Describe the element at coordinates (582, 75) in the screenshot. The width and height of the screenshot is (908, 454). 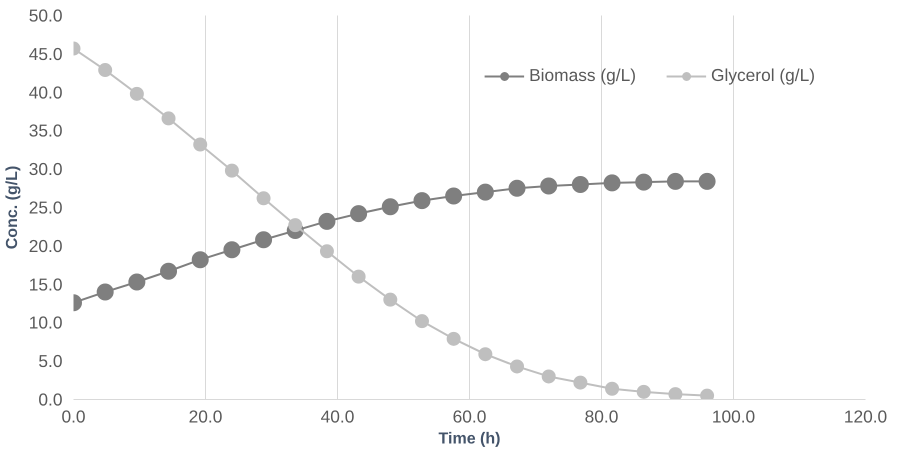
I see `legend-label: Biomass (g/L)` at that location.